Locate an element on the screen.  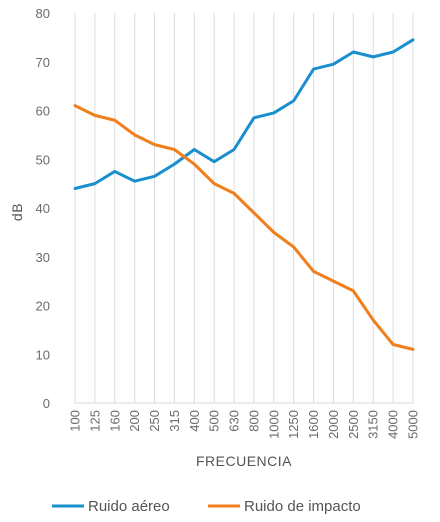
y-tick-label-10: 10 is located at coordinates (43, 354).